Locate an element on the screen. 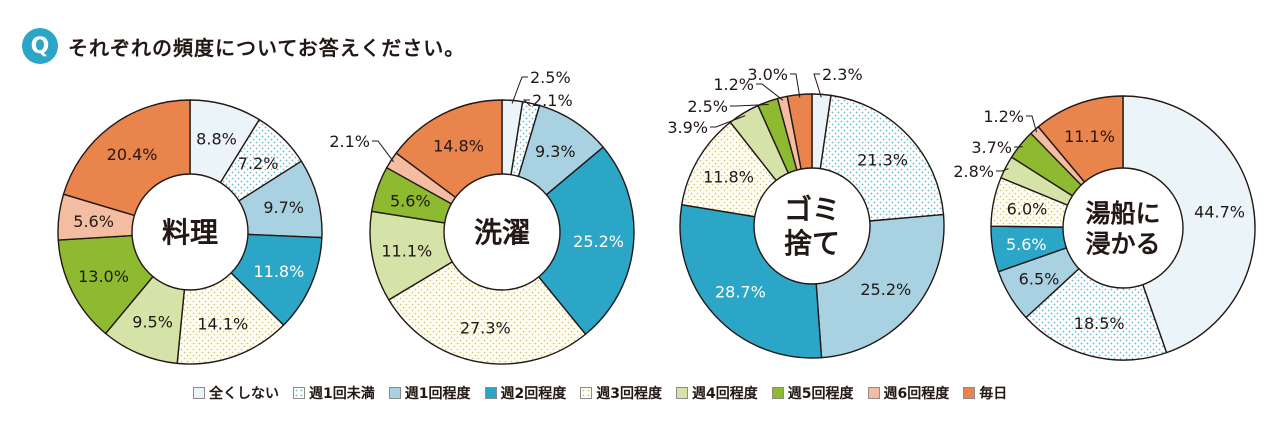  legend-item: 週4回程度 is located at coordinates (717, 393).